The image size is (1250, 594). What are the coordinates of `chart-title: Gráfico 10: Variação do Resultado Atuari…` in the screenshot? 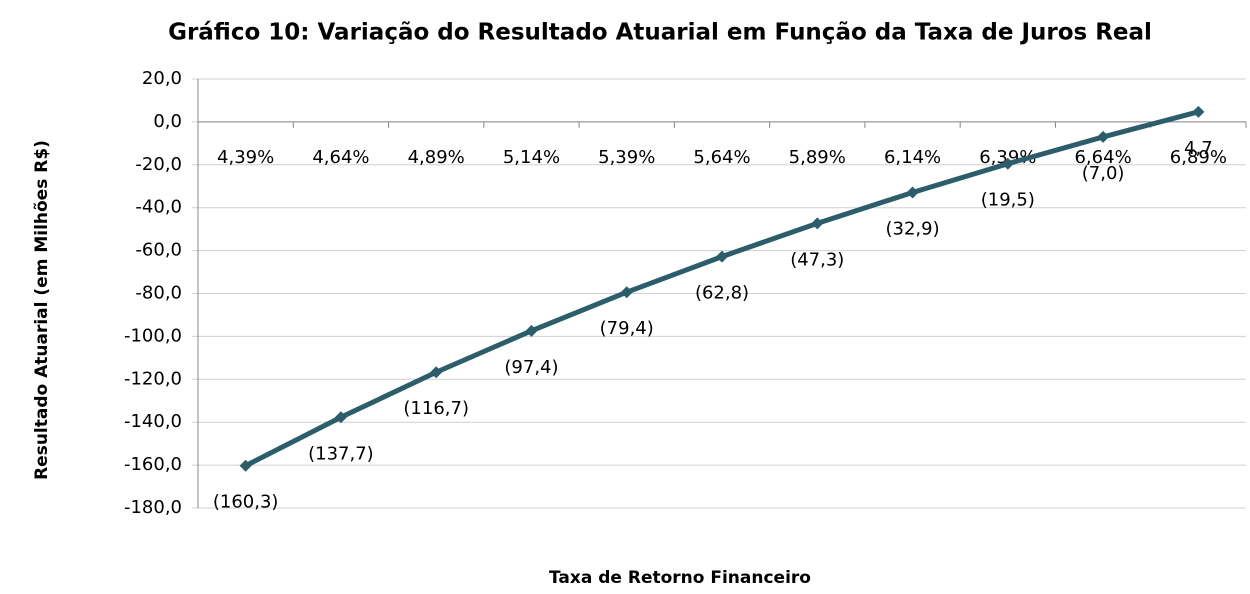 It's located at (660, 33).